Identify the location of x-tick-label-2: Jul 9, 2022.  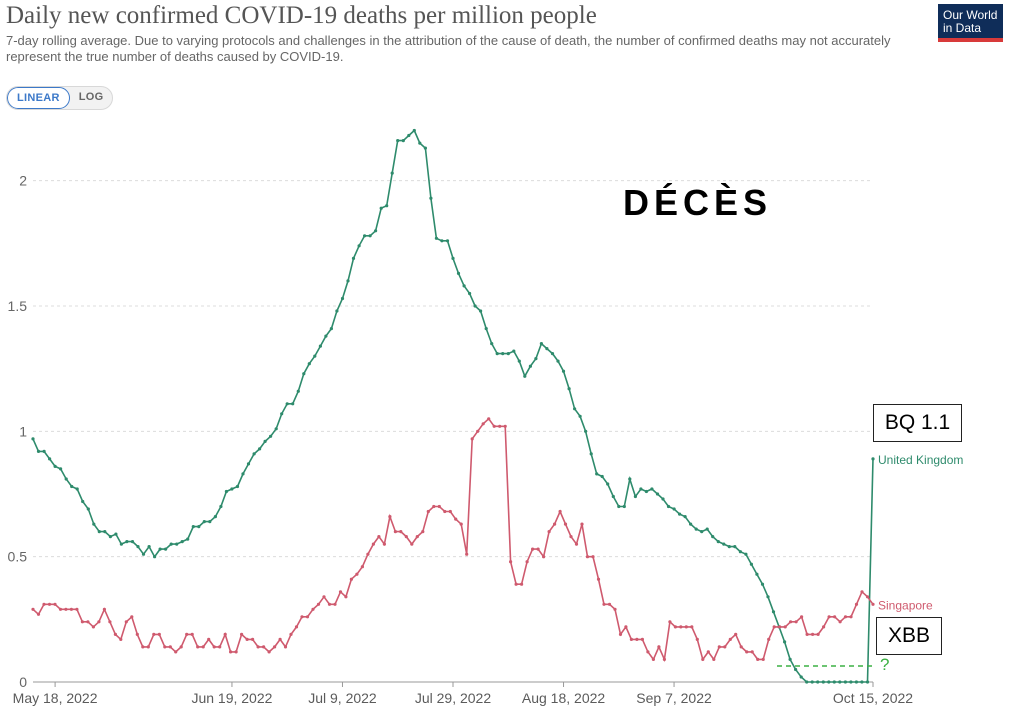
(342, 698).